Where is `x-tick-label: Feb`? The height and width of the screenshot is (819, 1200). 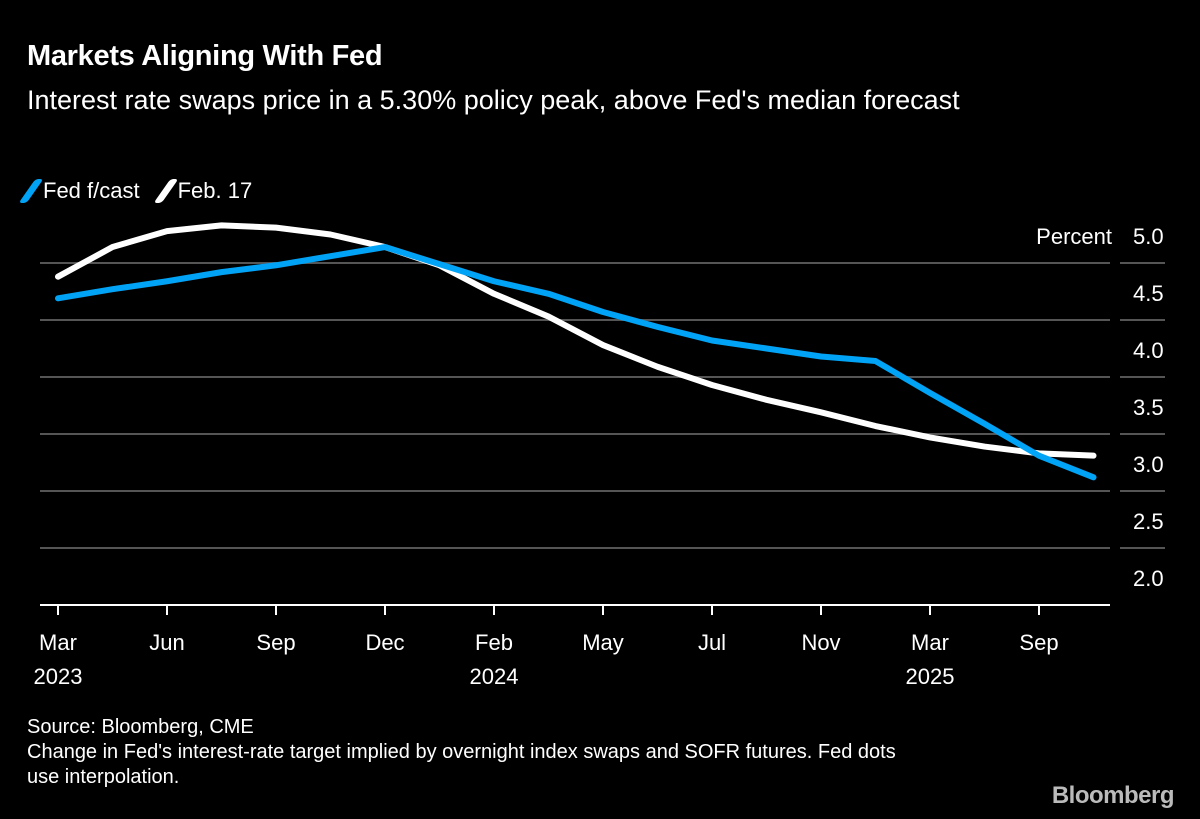 x-tick-label: Feb is located at coordinates (494, 642).